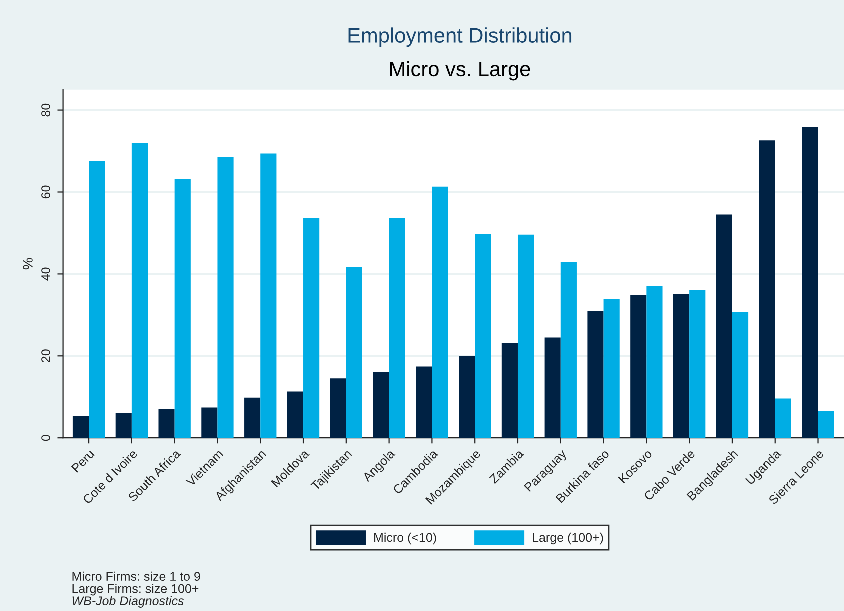 The image size is (844, 611). Describe the element at coordinates (128, 602) in the screenshot. I see `text: WB-Job Diagnostics` at that location.